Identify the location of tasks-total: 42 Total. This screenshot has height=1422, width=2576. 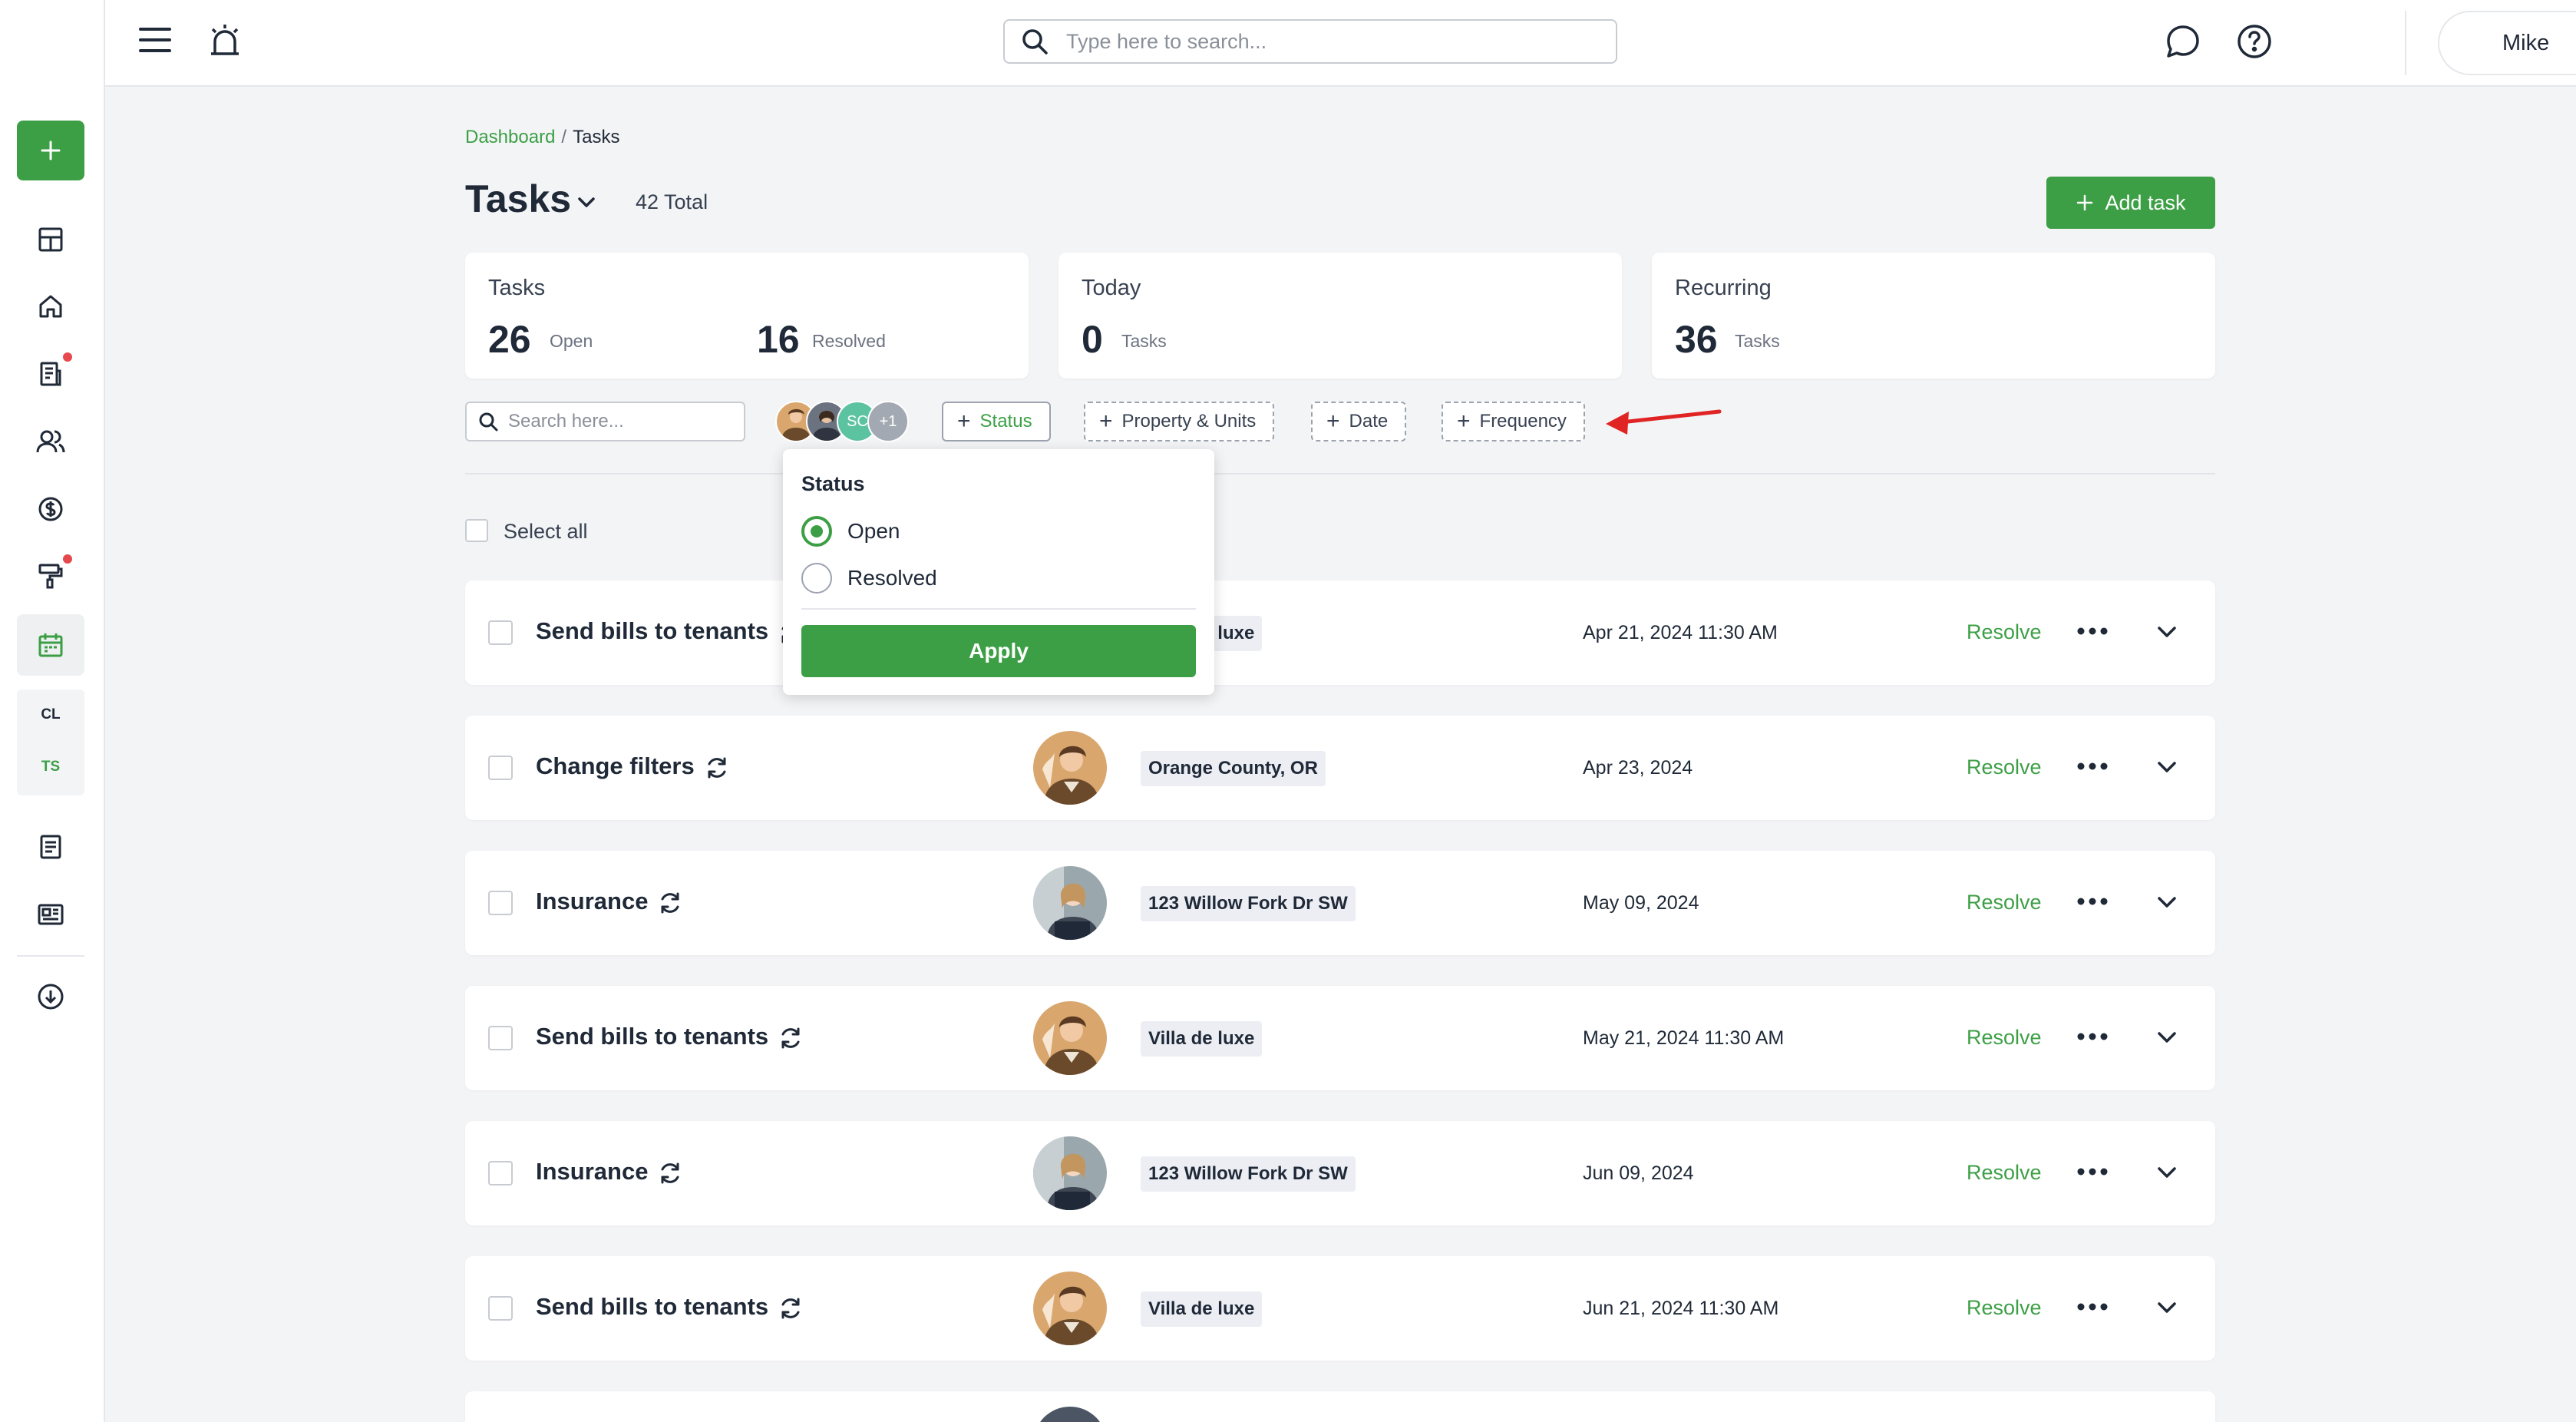
(672, 201).